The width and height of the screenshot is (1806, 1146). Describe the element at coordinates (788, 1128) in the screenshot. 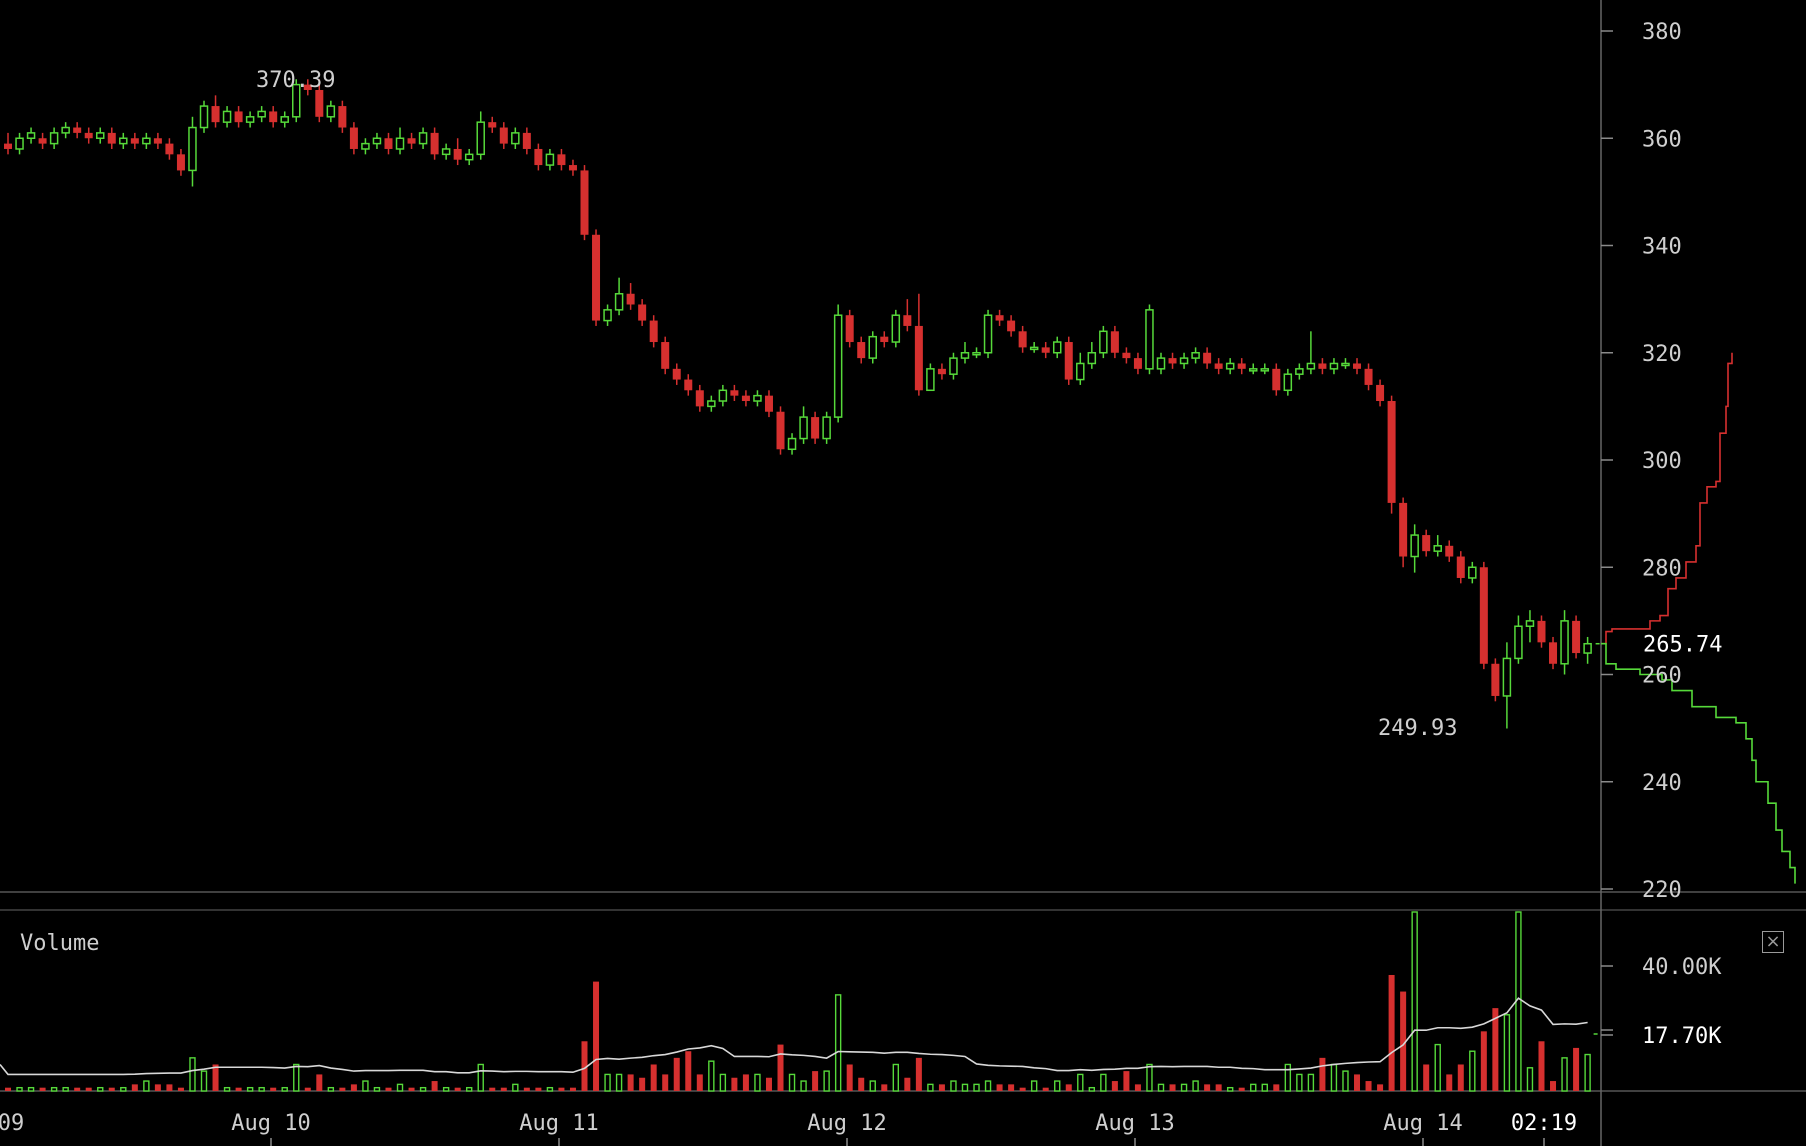

I see `time-axis: 09 Aug 10 Aug 11 Aug 12 Aug 13 Aug 14 02:19` at that location.